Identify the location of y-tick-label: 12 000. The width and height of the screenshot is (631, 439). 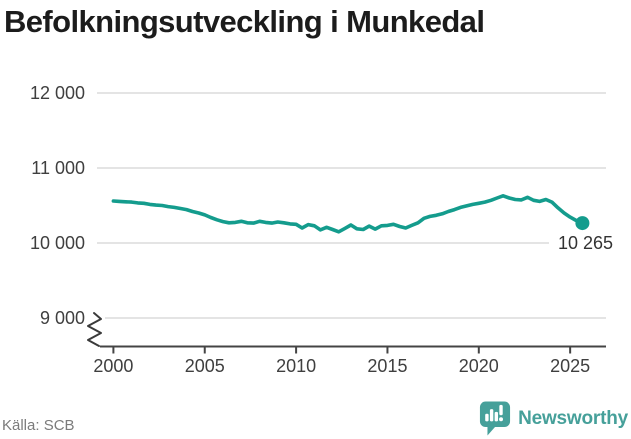
(57, 93).